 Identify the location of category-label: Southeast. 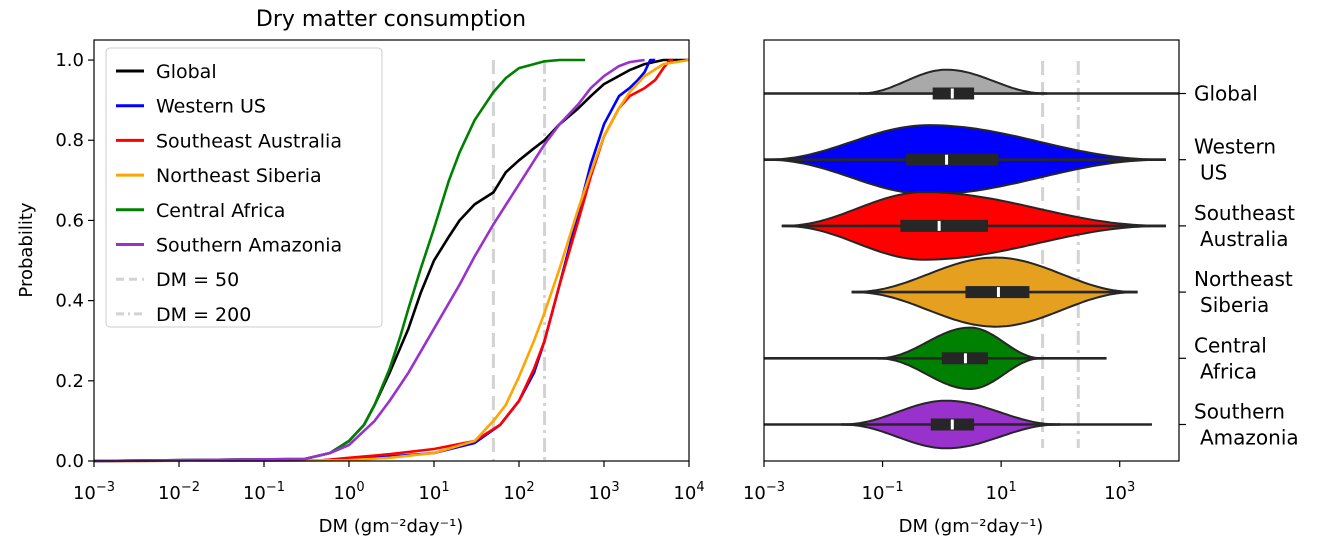
(1244, 213).